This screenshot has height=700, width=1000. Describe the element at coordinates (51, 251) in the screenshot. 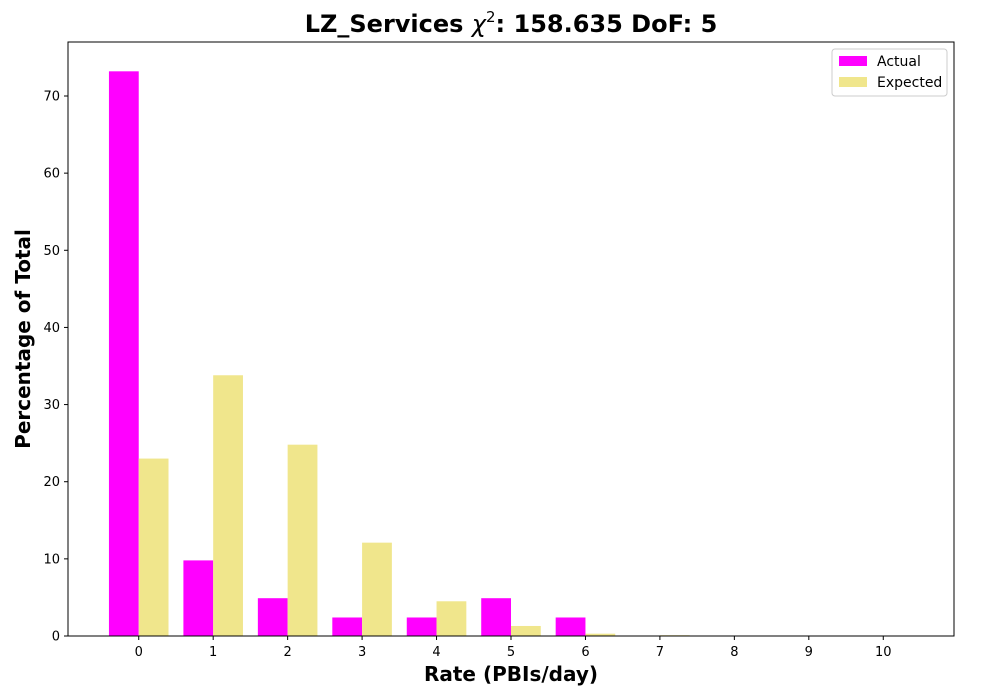

I see `y-tick-label-50: 50` at that location.